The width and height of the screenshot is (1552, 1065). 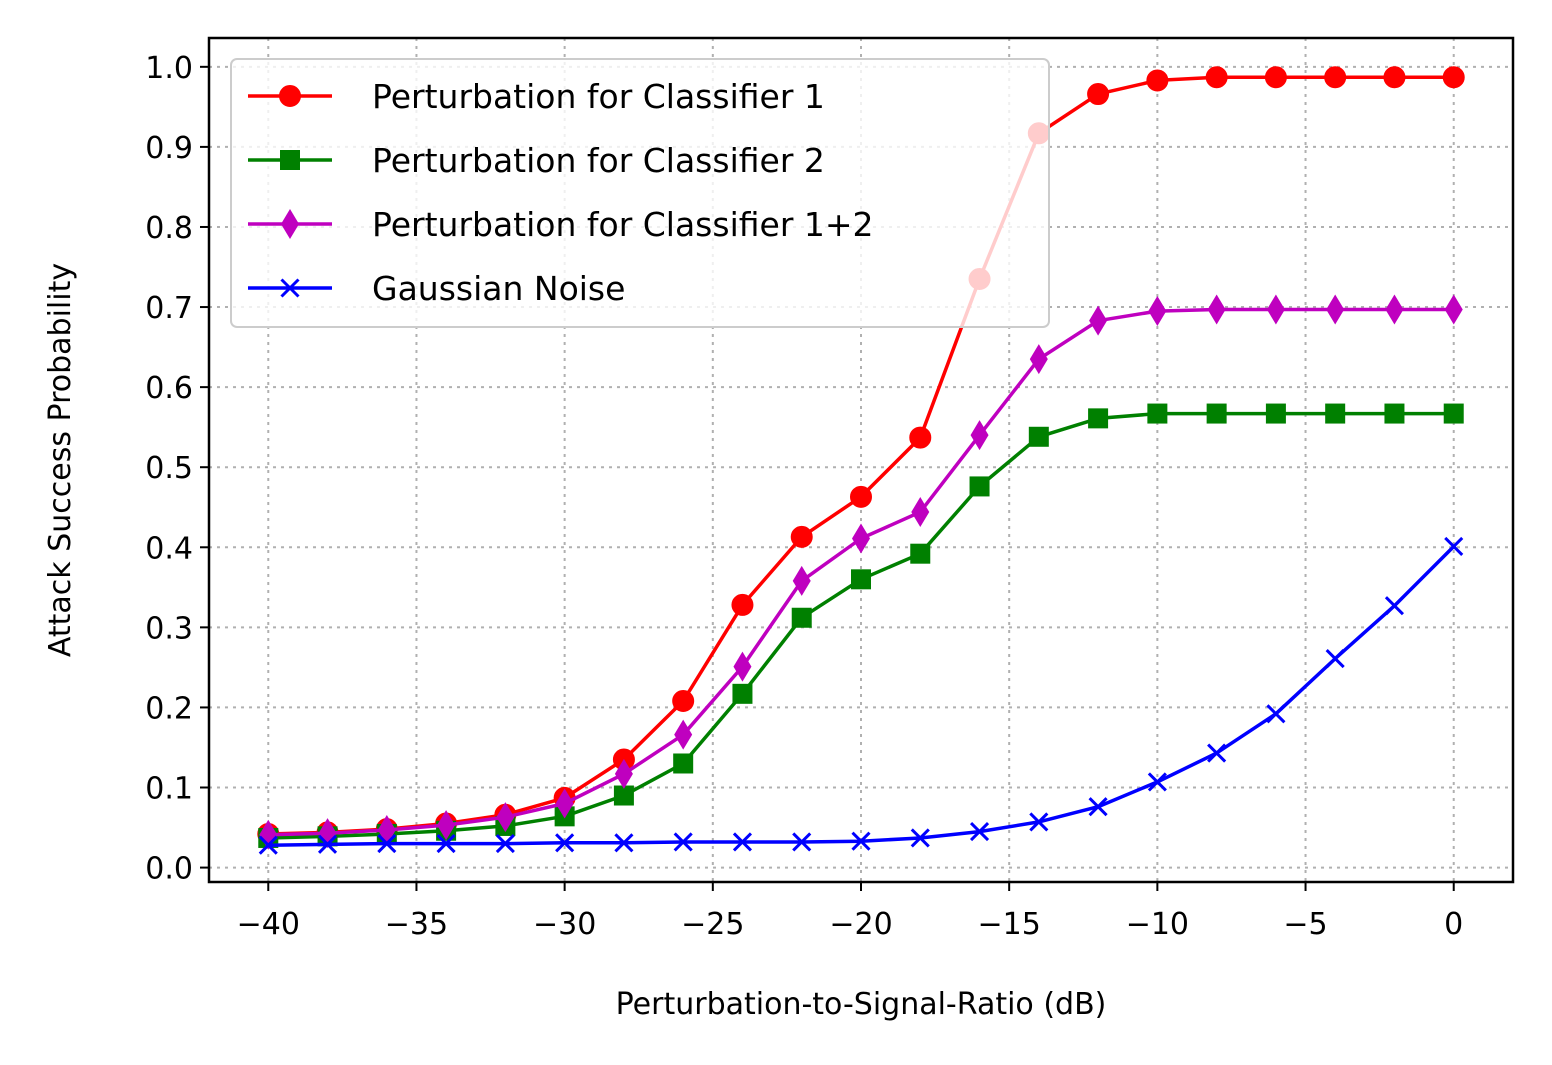 I want to click on x-tick-label: −20, so click(x=860, y=924).